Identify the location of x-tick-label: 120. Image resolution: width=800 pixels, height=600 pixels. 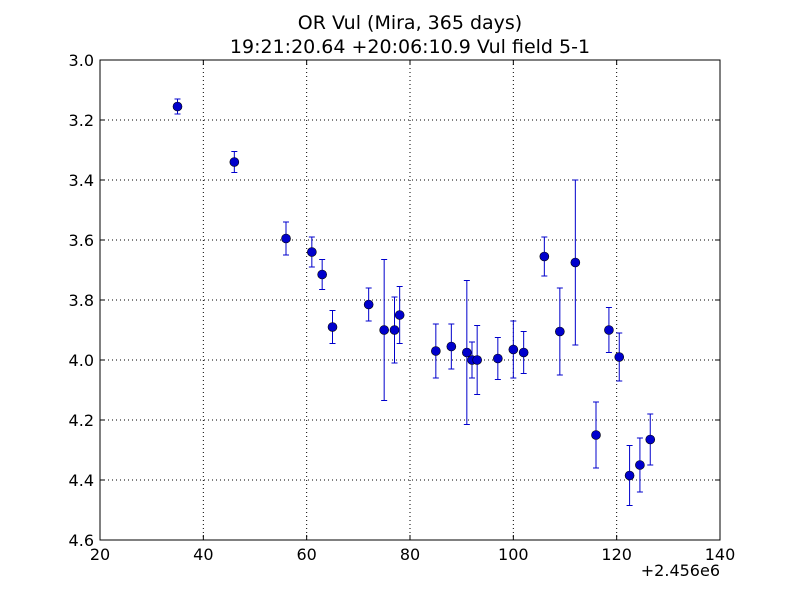
(616, 554).